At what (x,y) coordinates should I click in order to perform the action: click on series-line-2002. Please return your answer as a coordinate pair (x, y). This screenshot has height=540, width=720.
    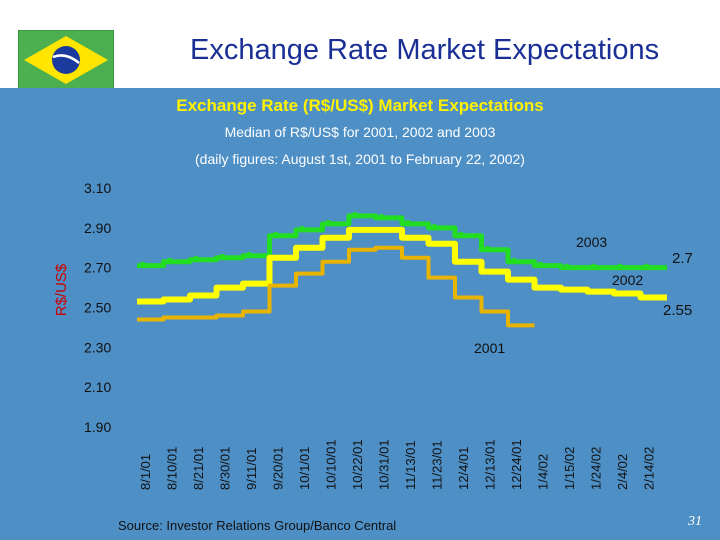
    Looking at the image, I should click on (402, 265).